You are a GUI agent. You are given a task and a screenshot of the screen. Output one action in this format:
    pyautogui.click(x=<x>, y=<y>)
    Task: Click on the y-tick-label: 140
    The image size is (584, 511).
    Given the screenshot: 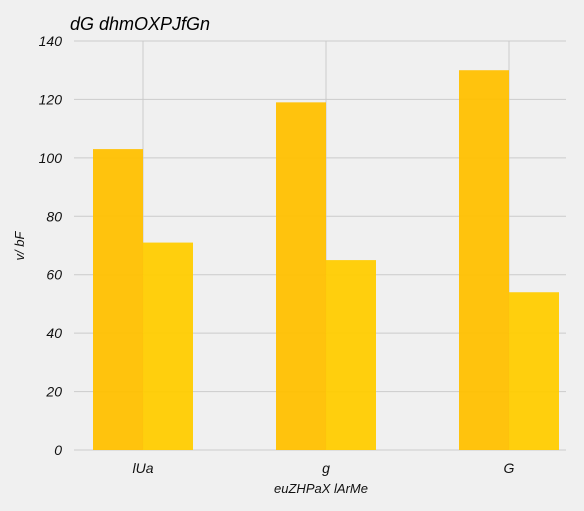 What is the action you would take?
    pyautogui.click(x=51, y=41)
    